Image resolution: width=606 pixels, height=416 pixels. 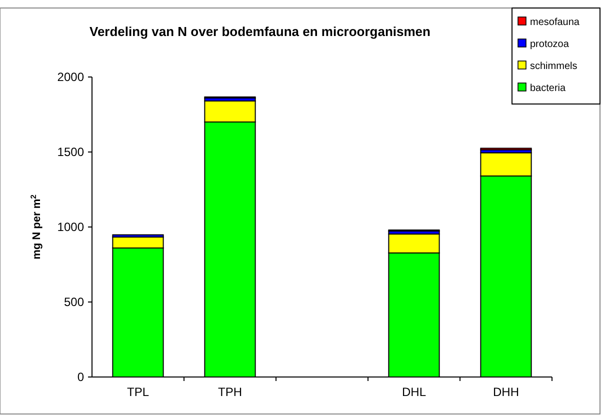 What do you see at coordinates (414, 392) in the screenshot?
I see `x-tick-label: DHL` at bounding box center [414, 392].